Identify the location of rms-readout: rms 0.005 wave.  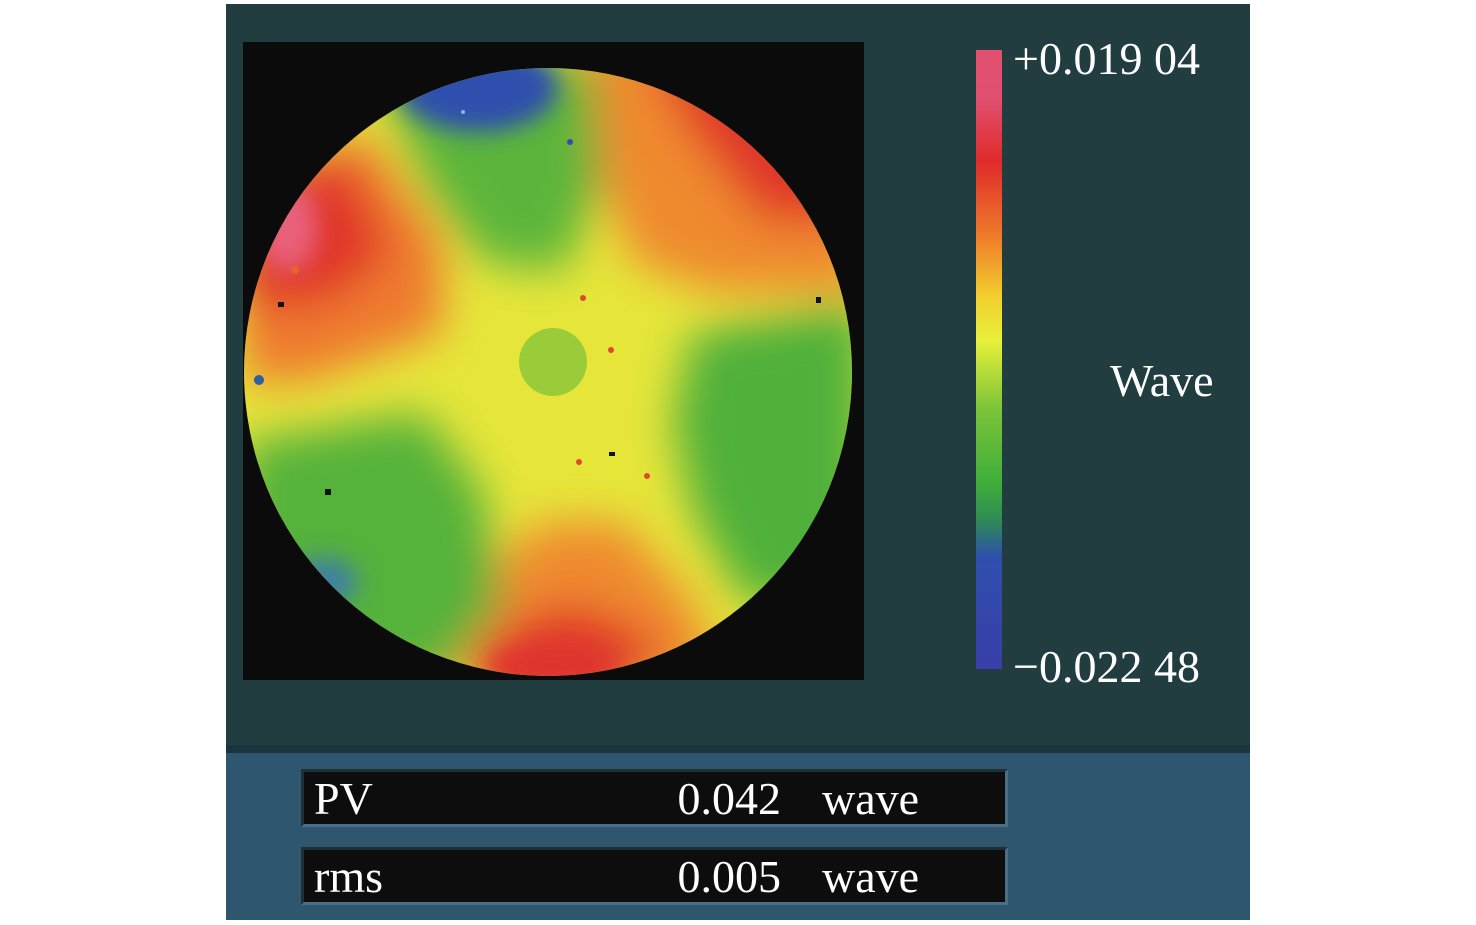
(654, 876).